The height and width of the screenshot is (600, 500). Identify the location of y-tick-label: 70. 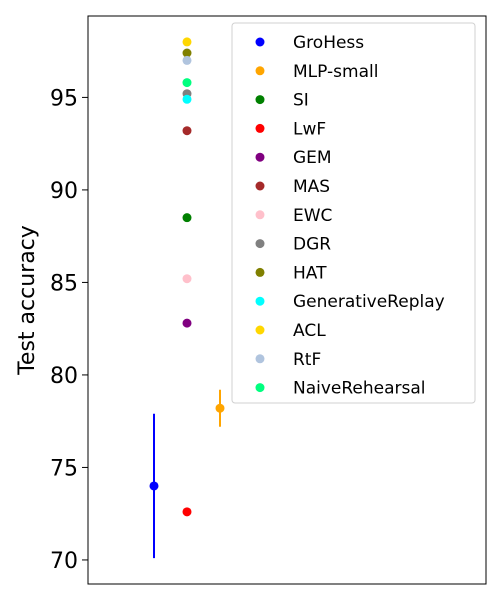
(64, 561).